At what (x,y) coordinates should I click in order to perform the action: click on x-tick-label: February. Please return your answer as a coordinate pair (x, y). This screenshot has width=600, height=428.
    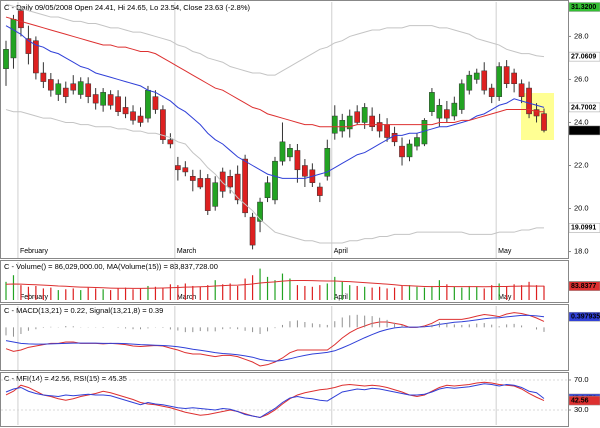
    Looking at the image, I should click on (34, 251).